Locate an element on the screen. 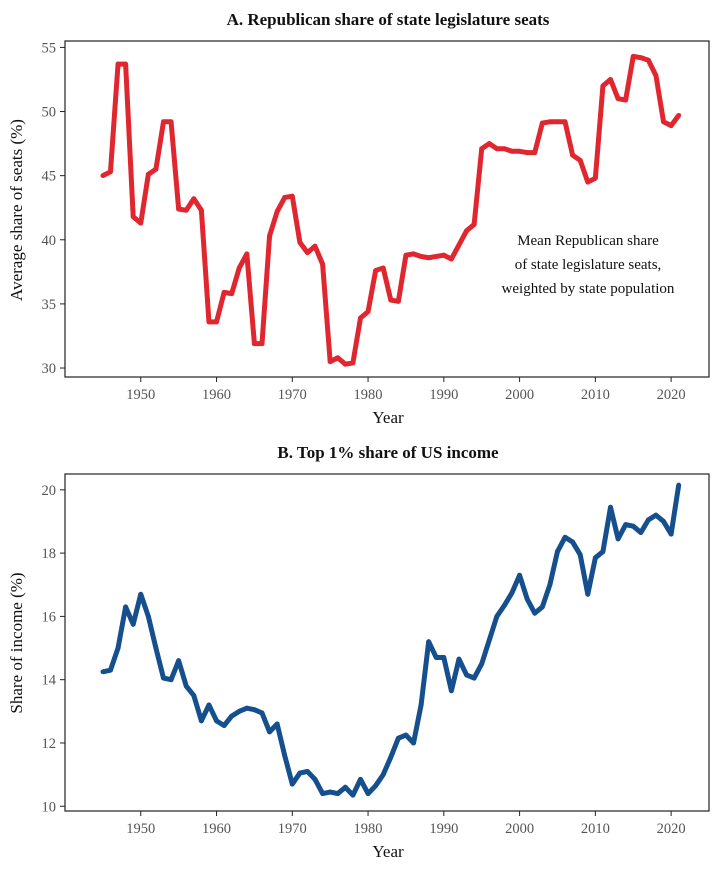 The height and width of the screenshot is (872, 722). panel-a-y-tick-label: 45 is located at coordinates (49, 177).